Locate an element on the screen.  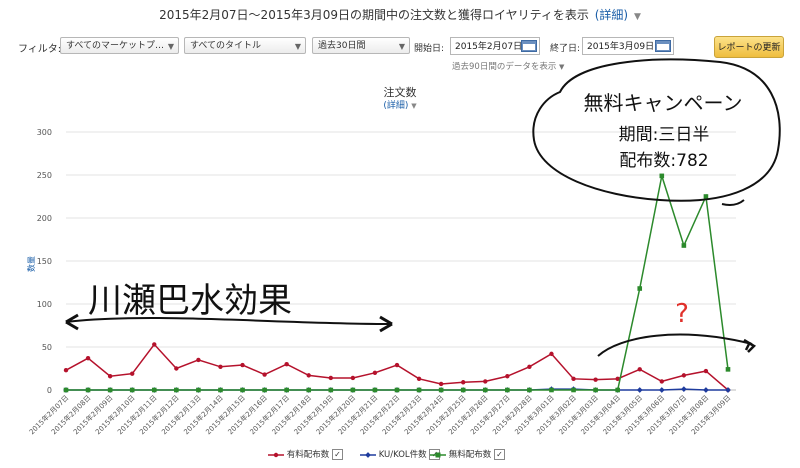
legend-paid-checkbox: ✓ is located at coordinates (337, 454).